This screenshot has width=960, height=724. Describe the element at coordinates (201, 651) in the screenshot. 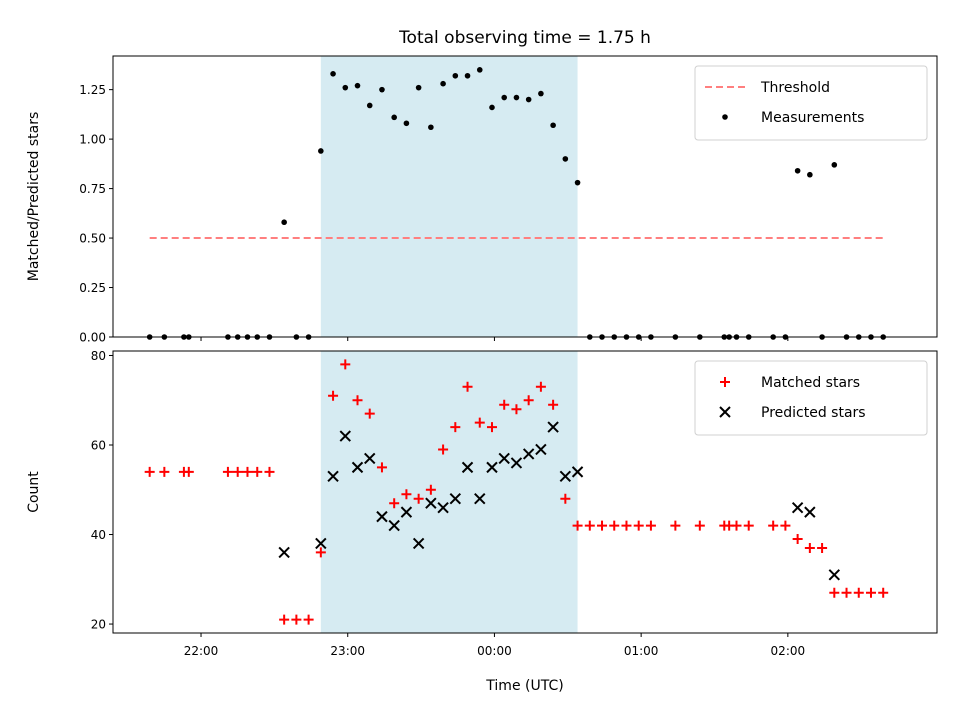

I see `x-tick-label: 22:00` at that location.